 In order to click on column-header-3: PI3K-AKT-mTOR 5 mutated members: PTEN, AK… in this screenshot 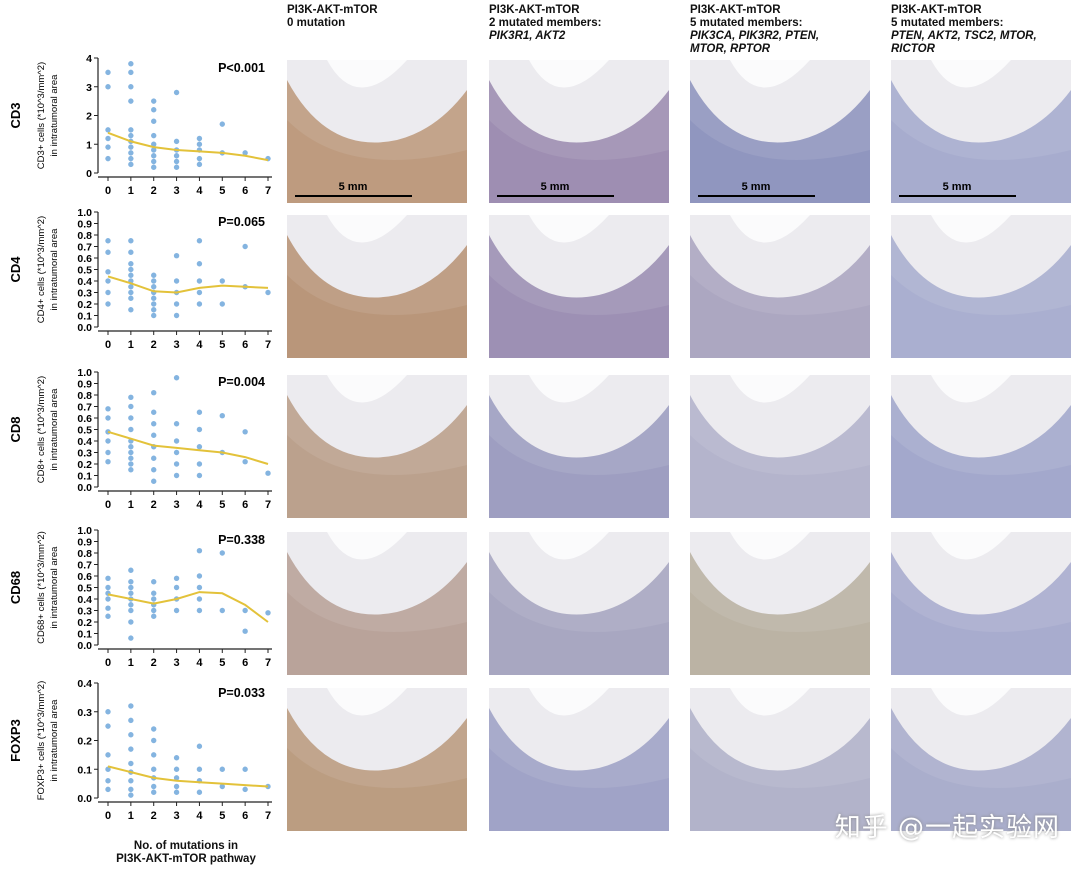, I will do `click(964, 29)`.